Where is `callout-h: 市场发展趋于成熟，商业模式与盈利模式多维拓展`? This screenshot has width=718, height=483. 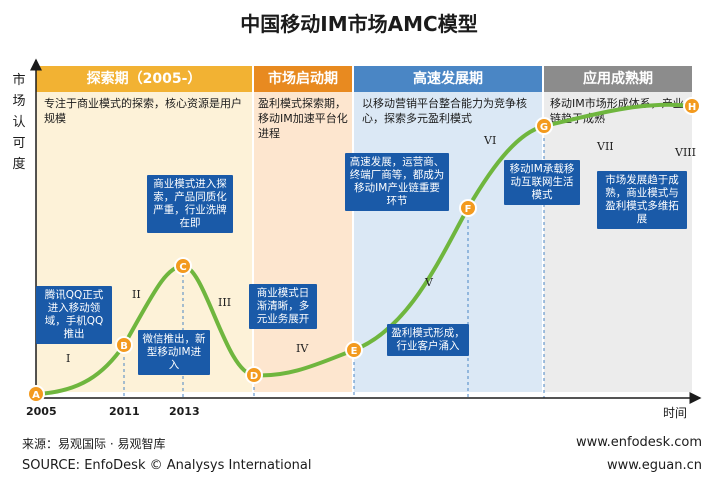
callout-h: 市场发展趋于成熟，商业模式与盈利模式多维拓展 is located at coordinates (642, 200).